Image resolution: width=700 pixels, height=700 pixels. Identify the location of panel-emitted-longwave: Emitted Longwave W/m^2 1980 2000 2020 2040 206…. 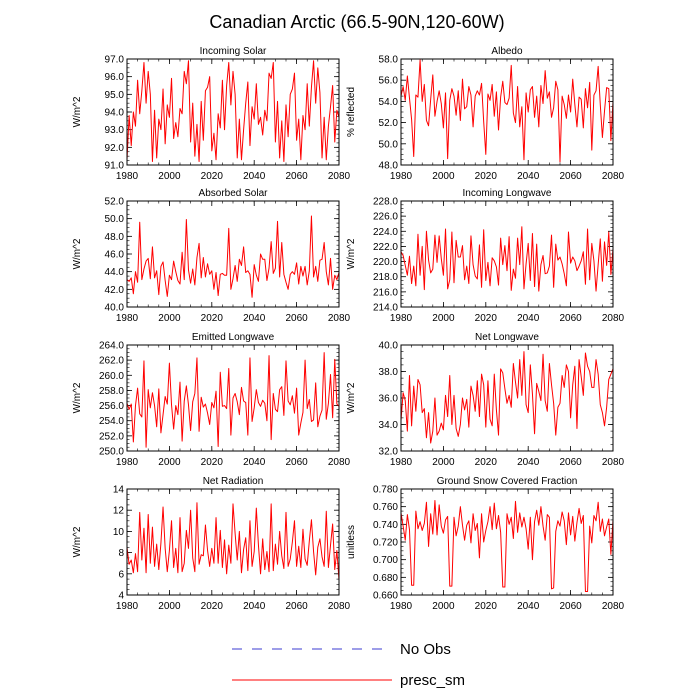
(211, 400).